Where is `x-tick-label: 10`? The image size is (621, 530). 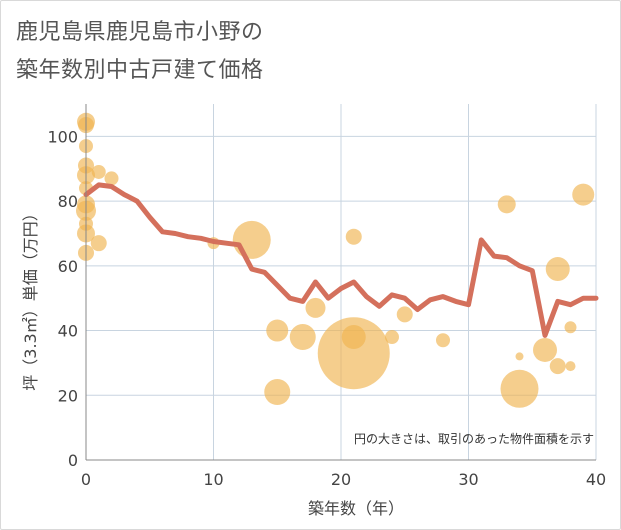 x-tick-label: 10 is located at coordinates (213, 479).